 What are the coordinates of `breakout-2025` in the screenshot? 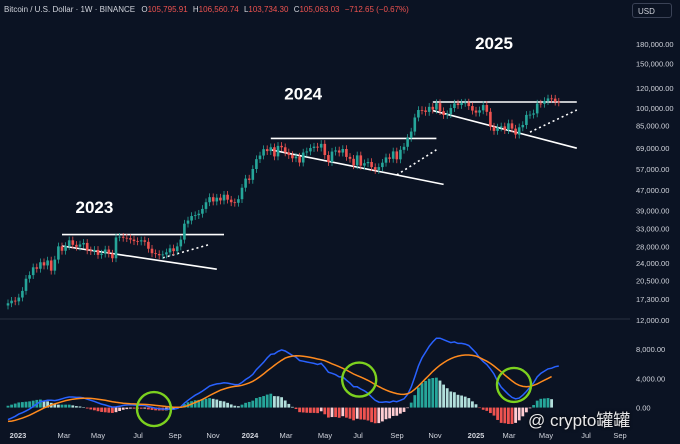 It's located at (553, 121).